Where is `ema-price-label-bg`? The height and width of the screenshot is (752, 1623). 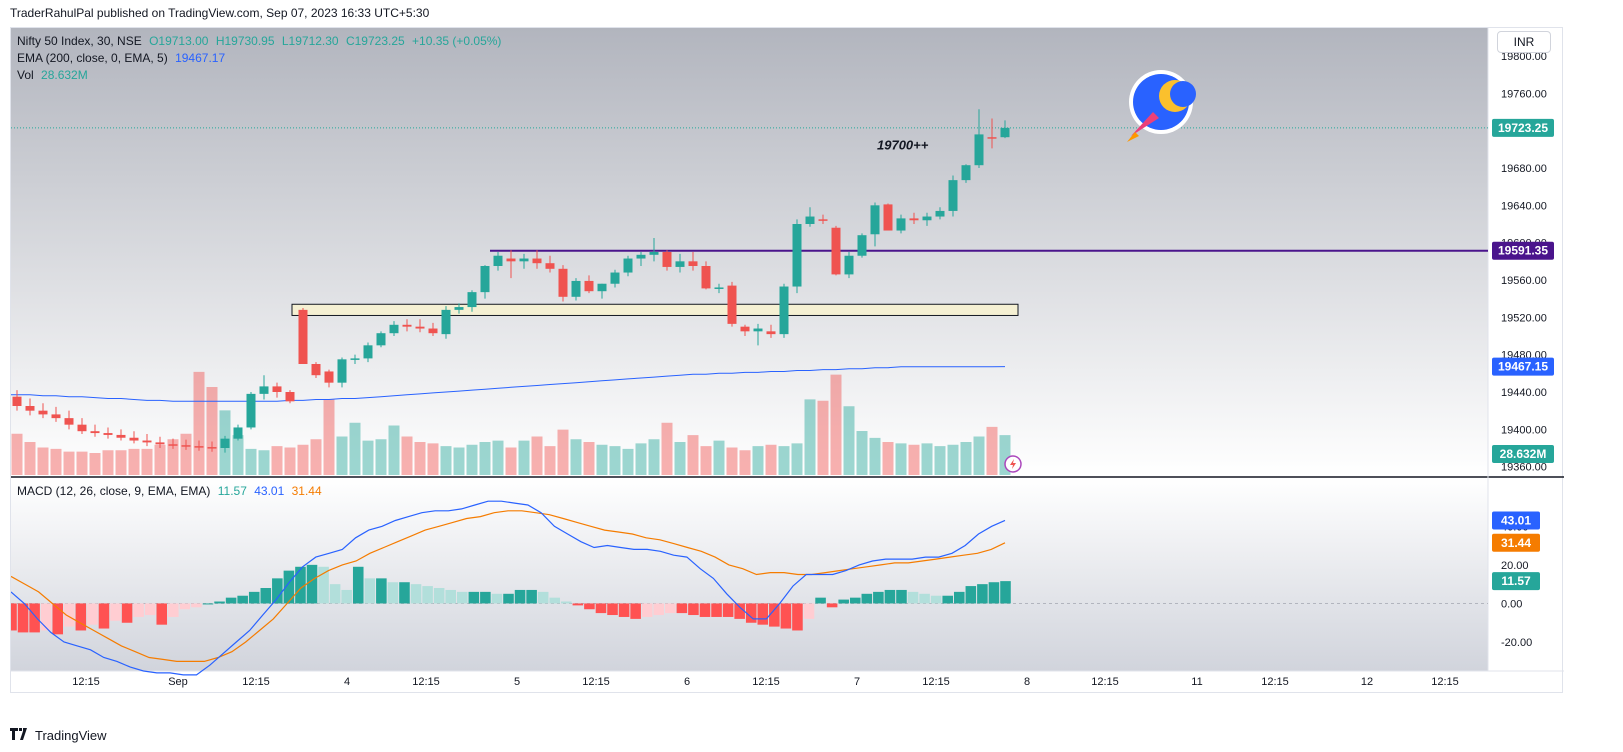
ema-price-label-bg is located at coordinates (1523, 366).